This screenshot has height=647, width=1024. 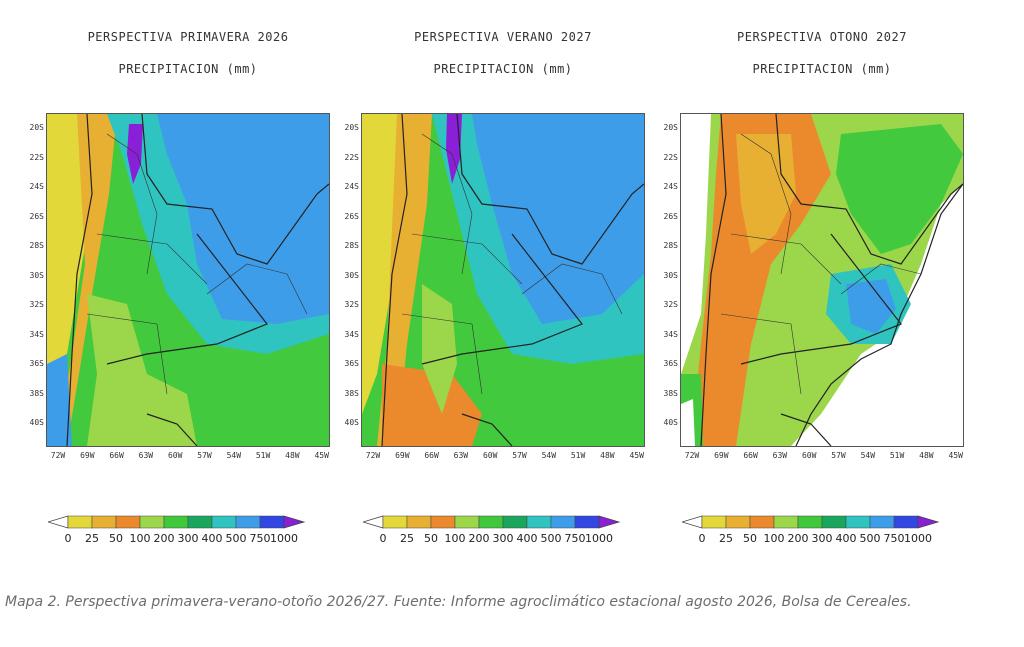 What do you see at coordinates (503, 69) in the screenshot?
I see `panel-subtitle: PRECIPITACION (mm)` at bounding box center [503, 69].